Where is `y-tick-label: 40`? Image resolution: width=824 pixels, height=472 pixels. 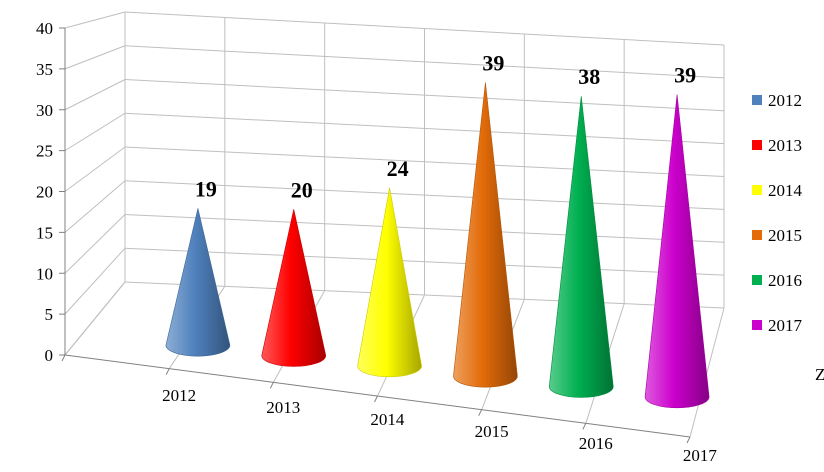
y-tick-label: 40 is located at coordinates (44, 28).